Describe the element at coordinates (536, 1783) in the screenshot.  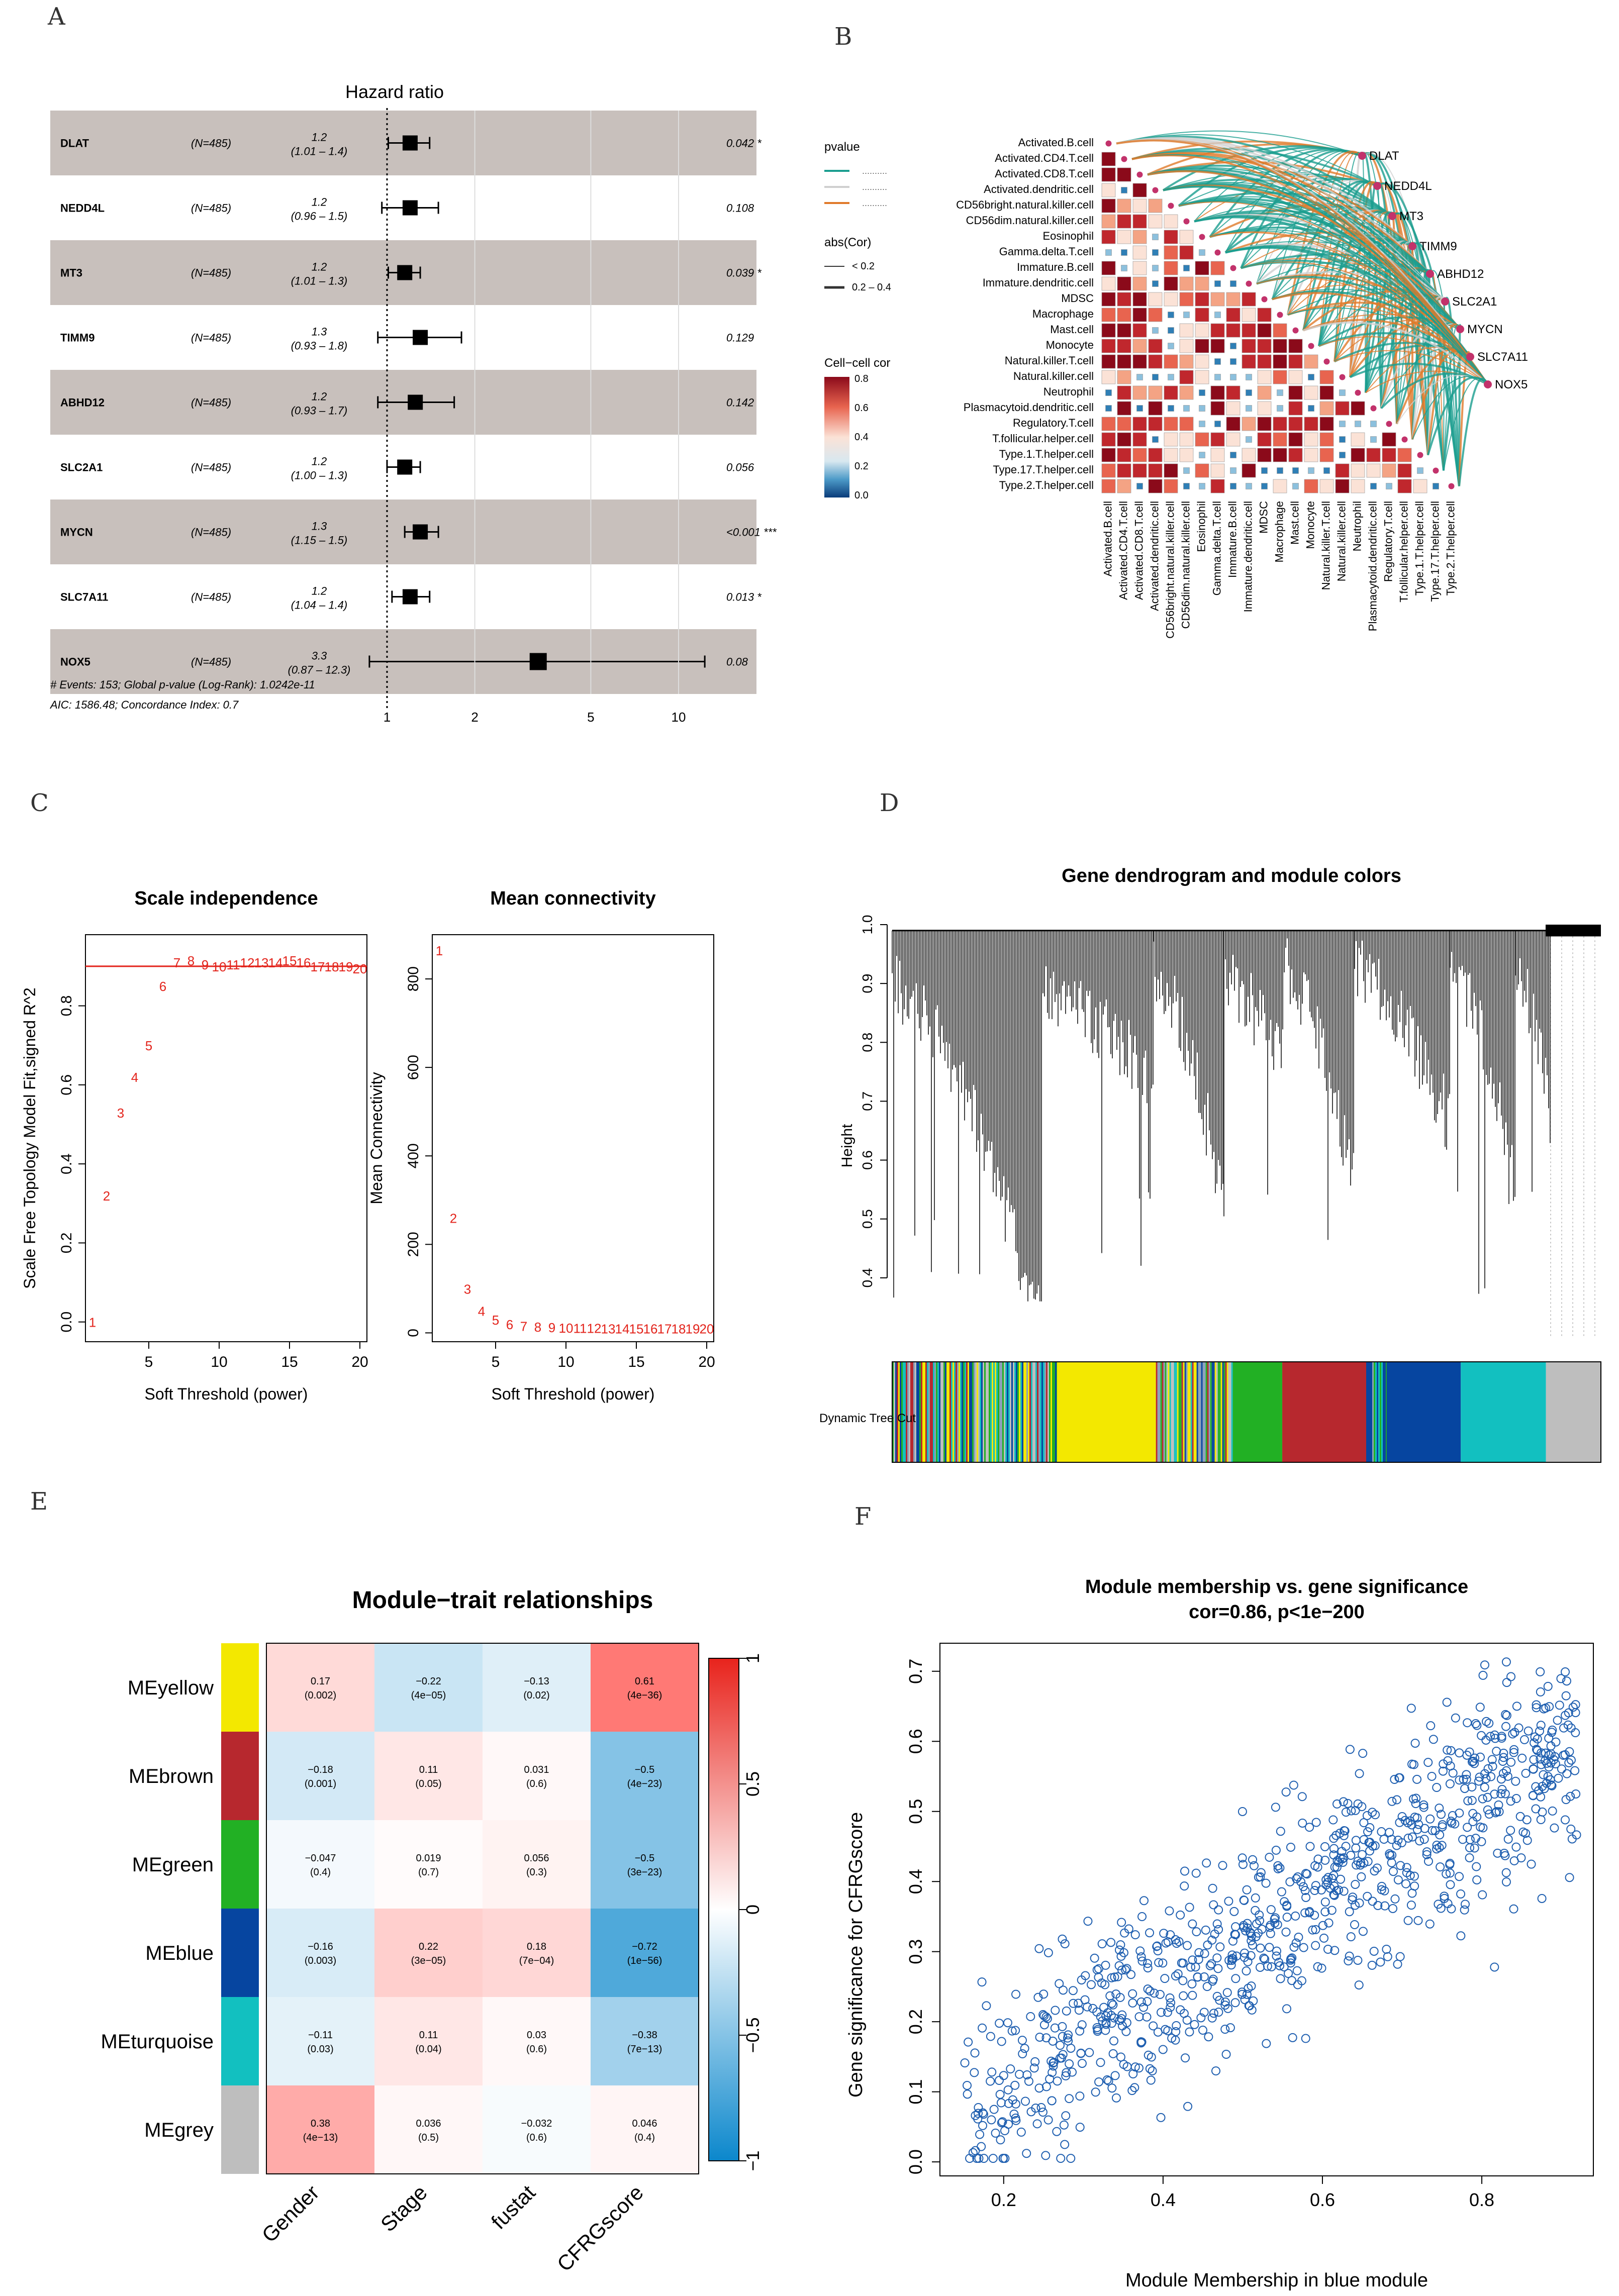
I see `heatmap-cell-pvalue: (0.6)` at that location.